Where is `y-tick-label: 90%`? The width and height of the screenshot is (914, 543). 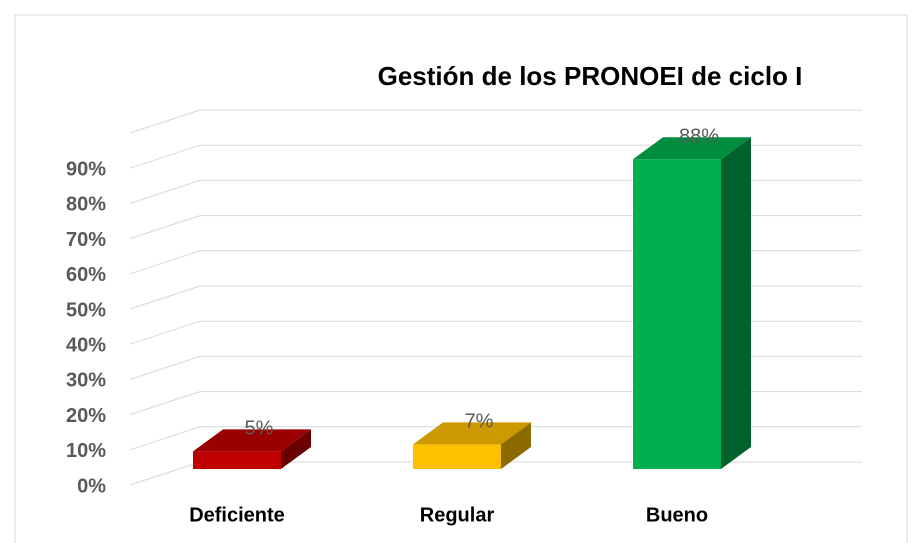 y-tick-label: 90% is located at coordinates (86, 169).